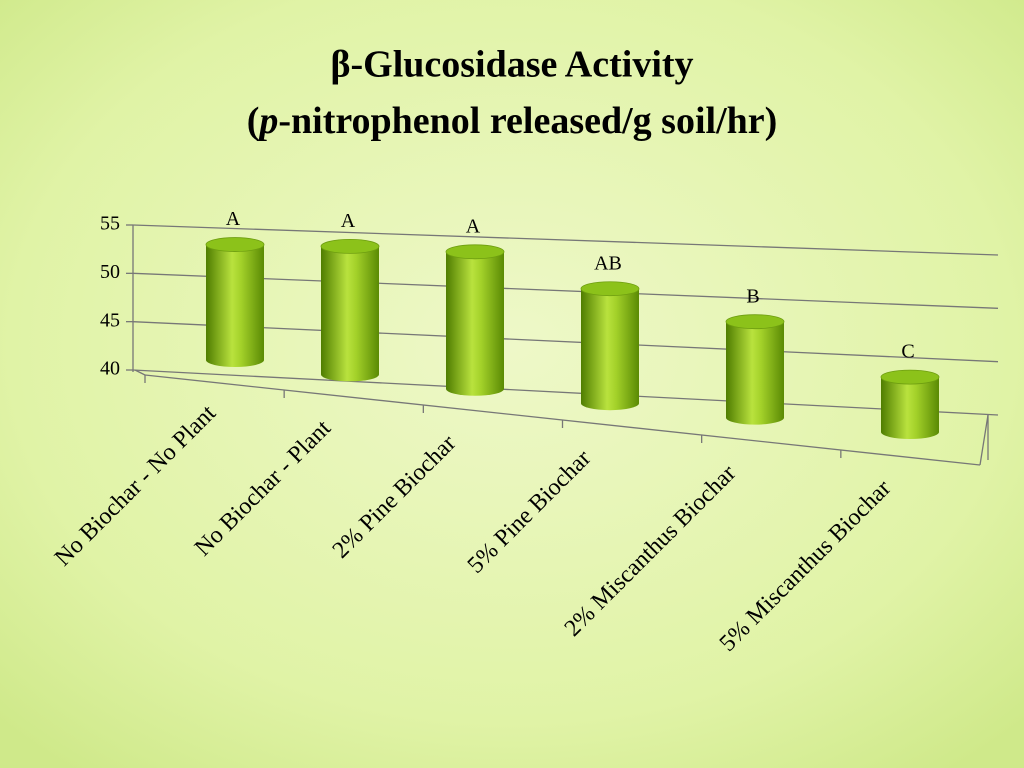 Image resolution: width=1024 pixels, height=768 pixels. I want to click on chart-title: β-Glucosidase Activity, so click(511, 65).